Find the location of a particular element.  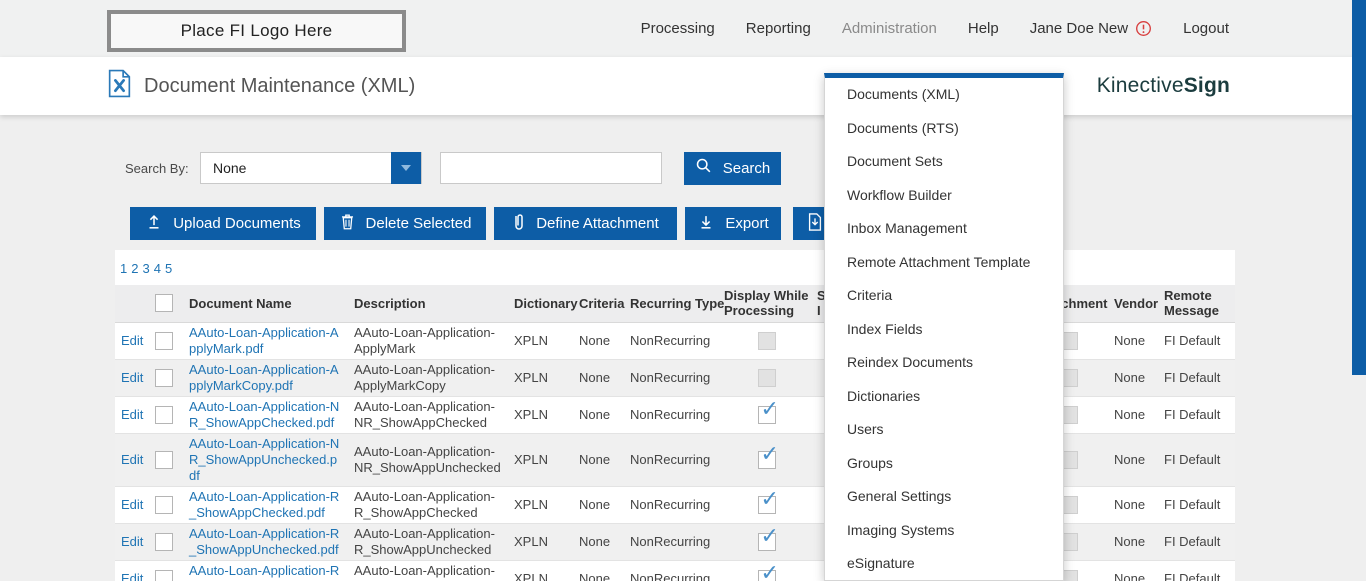

trash-icon is located at coordinates (347, 223).